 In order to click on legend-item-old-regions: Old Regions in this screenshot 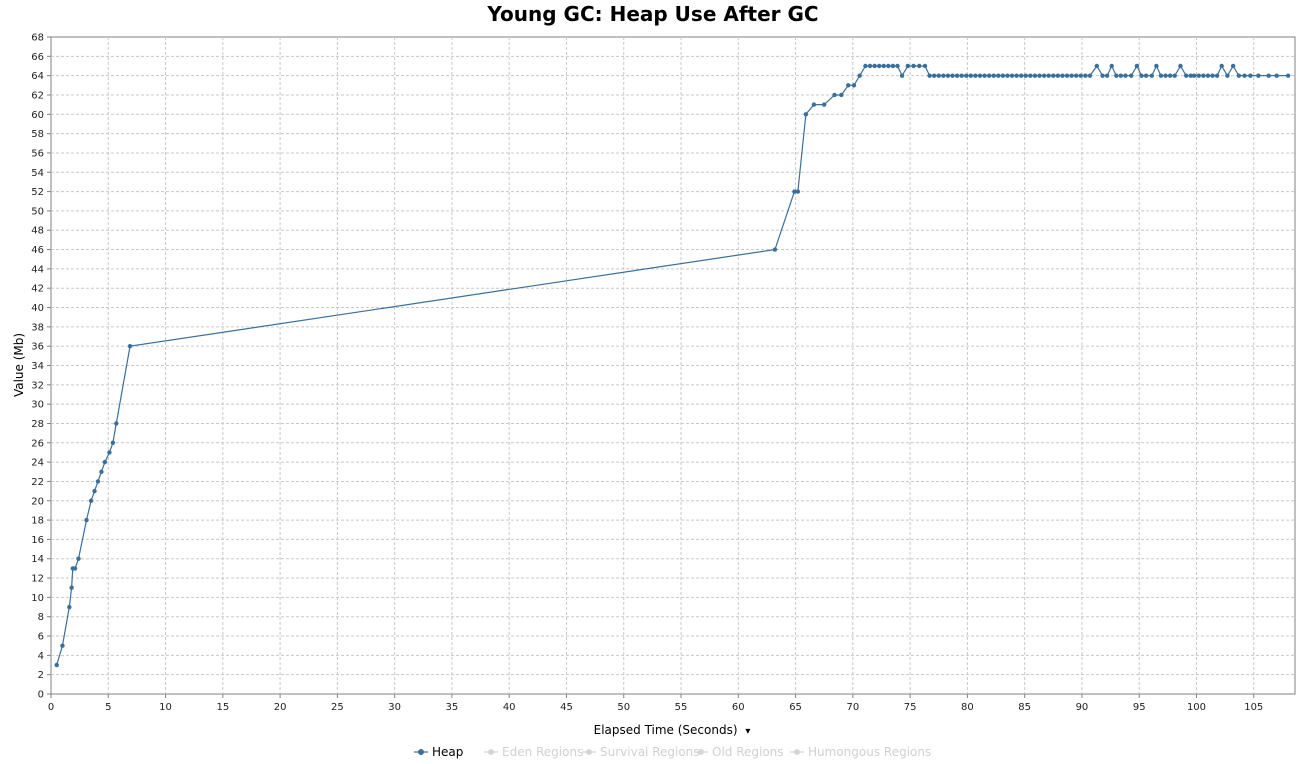, I will do `click(739, 752)`.